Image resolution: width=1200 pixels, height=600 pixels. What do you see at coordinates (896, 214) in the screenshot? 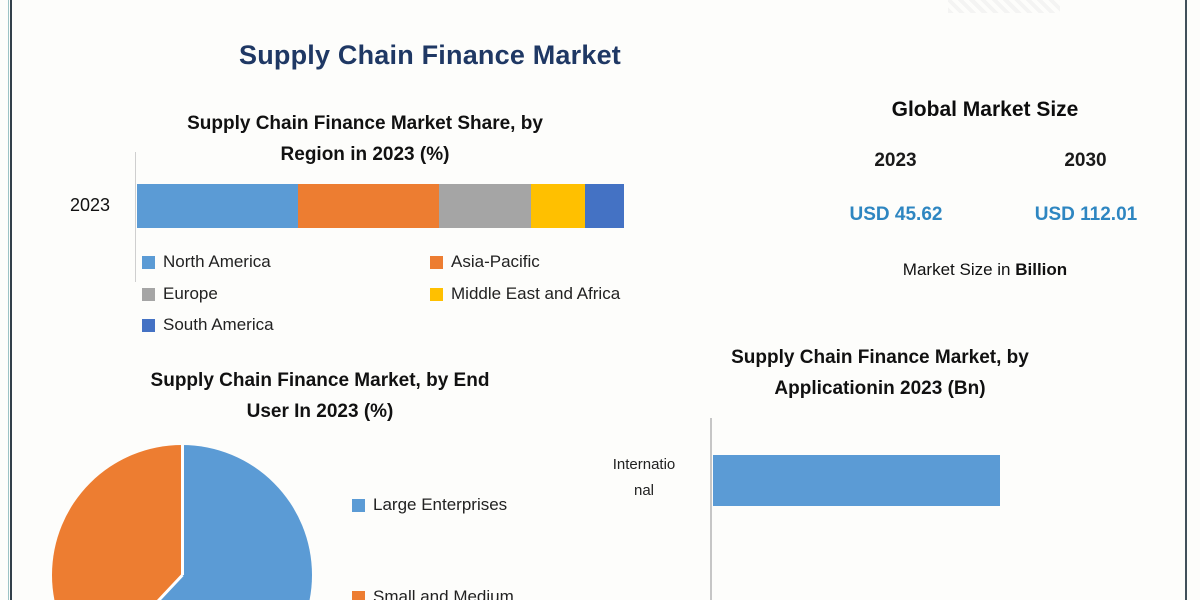
I see `market-size-value-2023: USD 45.62` at bounding box center [896, 214].